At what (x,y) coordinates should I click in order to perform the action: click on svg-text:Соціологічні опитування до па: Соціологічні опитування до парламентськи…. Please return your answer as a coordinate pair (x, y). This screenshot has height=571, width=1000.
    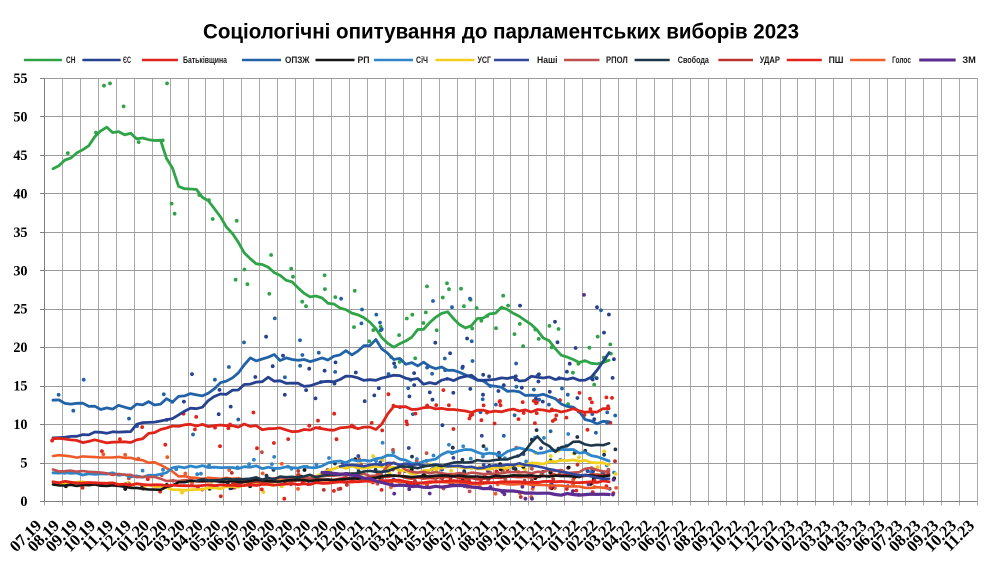
    Looking at the image, I should click on (501, 32).